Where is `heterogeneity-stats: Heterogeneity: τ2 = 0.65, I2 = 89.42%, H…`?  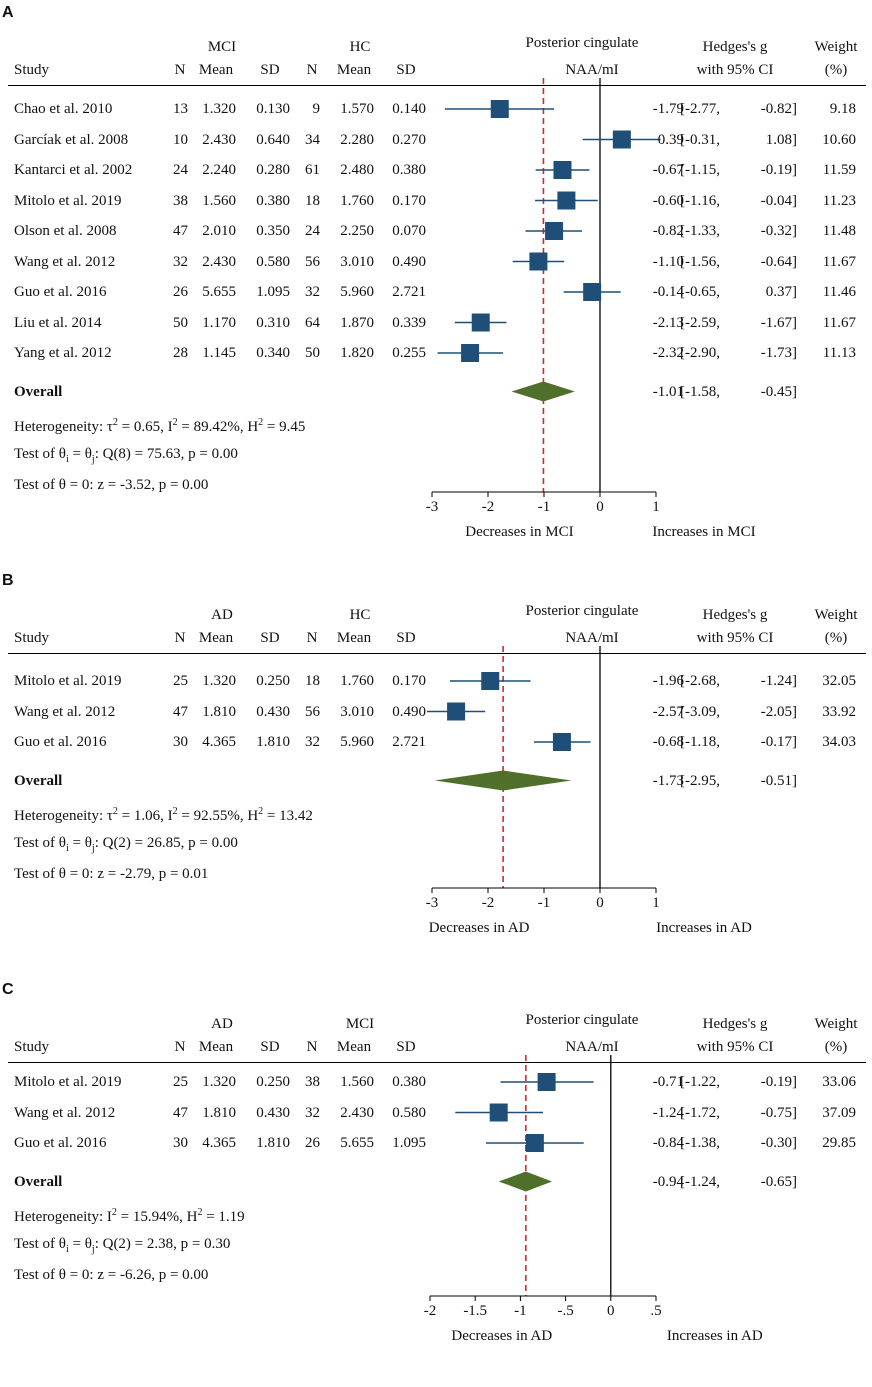
heterogeneity-stats: Heterogeneity: τ2 = 0.65, I2 = 89.42%, H… is located at coordinates (160, 425).